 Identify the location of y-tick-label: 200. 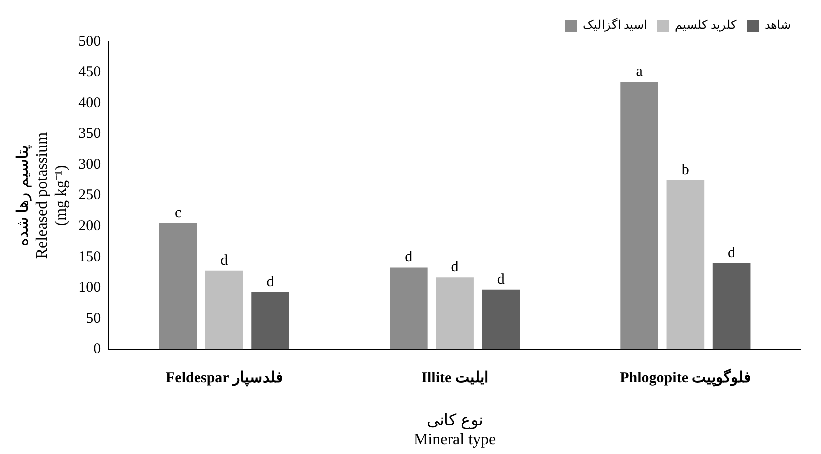
(90, 226).